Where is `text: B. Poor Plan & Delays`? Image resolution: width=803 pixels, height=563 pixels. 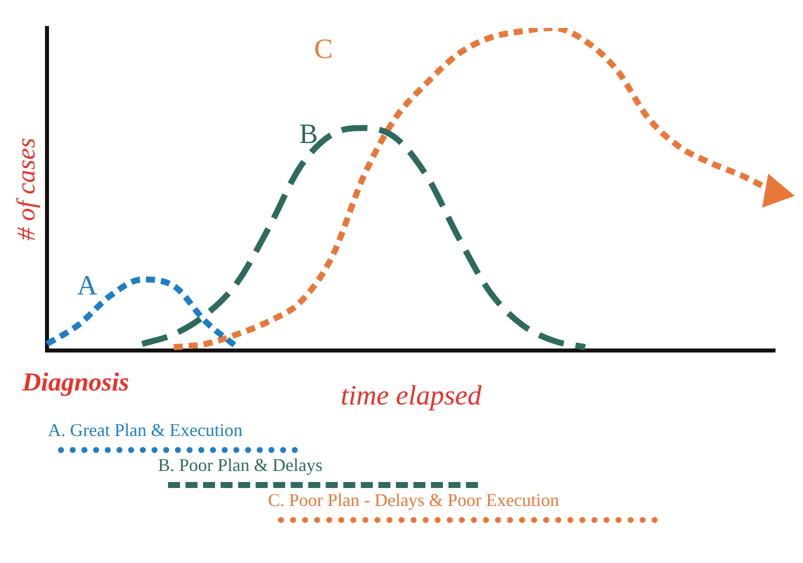
text: B. Poor Plan & Delays is located at coordinates (241, 465).